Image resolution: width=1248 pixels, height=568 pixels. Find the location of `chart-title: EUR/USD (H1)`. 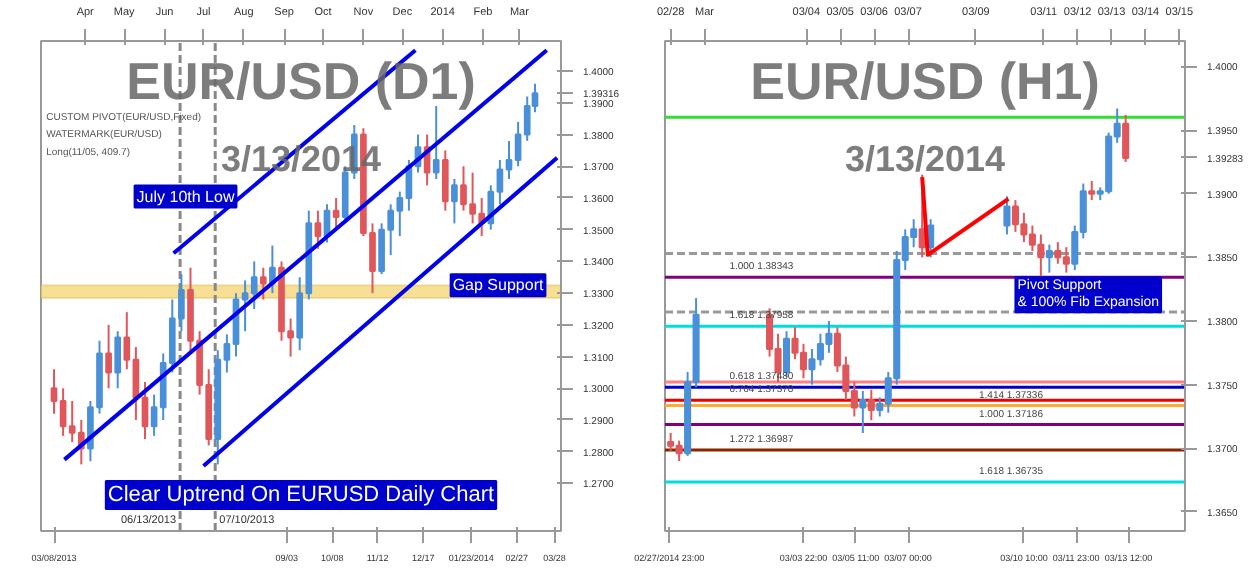

chart-title: EUR/USD (H1) is located at coordinates (925, 80).